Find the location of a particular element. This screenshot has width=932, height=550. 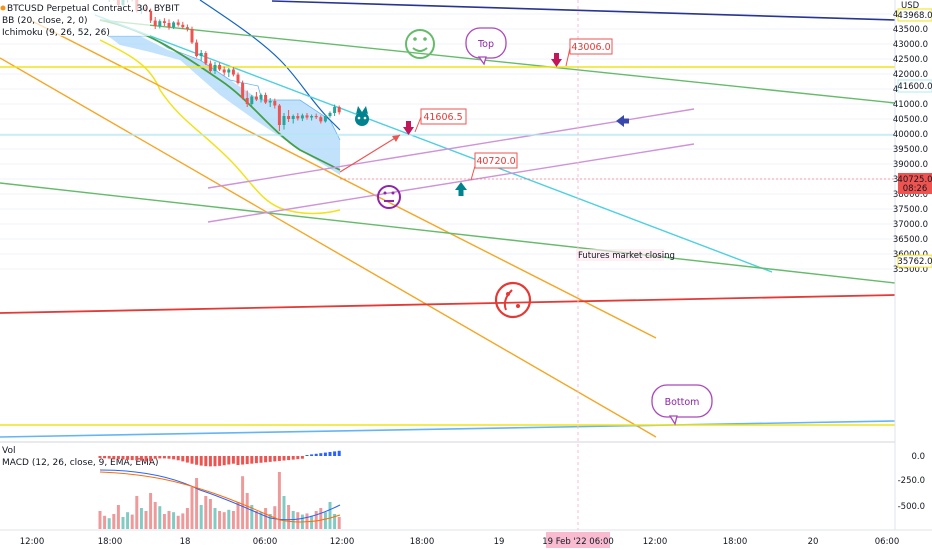

price-note-41606: 41606.5 is located at coordinates (440, 120).